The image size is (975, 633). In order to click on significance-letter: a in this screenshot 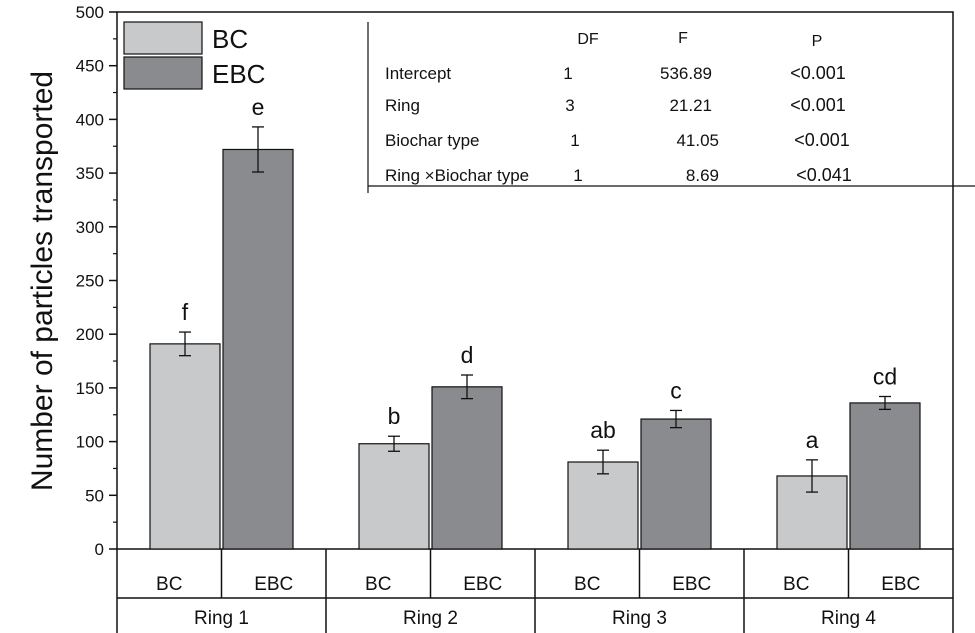, I will do `click(812, 440)`.